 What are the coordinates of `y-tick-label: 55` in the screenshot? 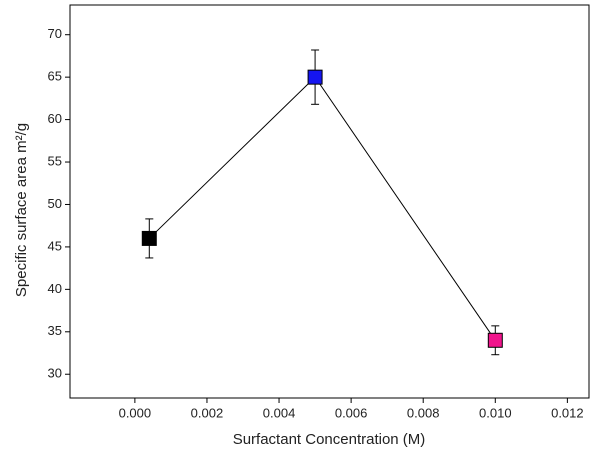 It's located at (55, 160).